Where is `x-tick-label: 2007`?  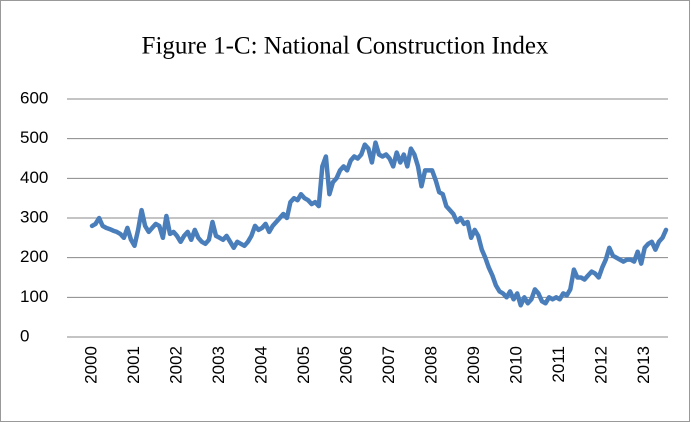
x-tick-label: 2007 is located at coordinates (388, 365).